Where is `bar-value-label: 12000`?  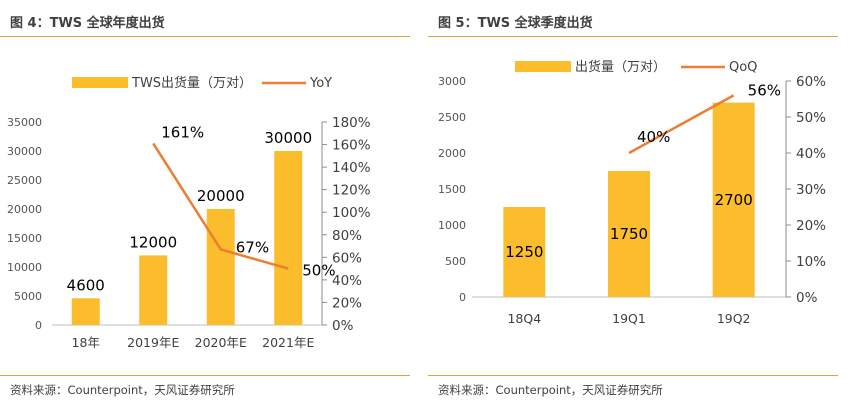
bar-value-label: 12000 is located at coordinates (153, 242).